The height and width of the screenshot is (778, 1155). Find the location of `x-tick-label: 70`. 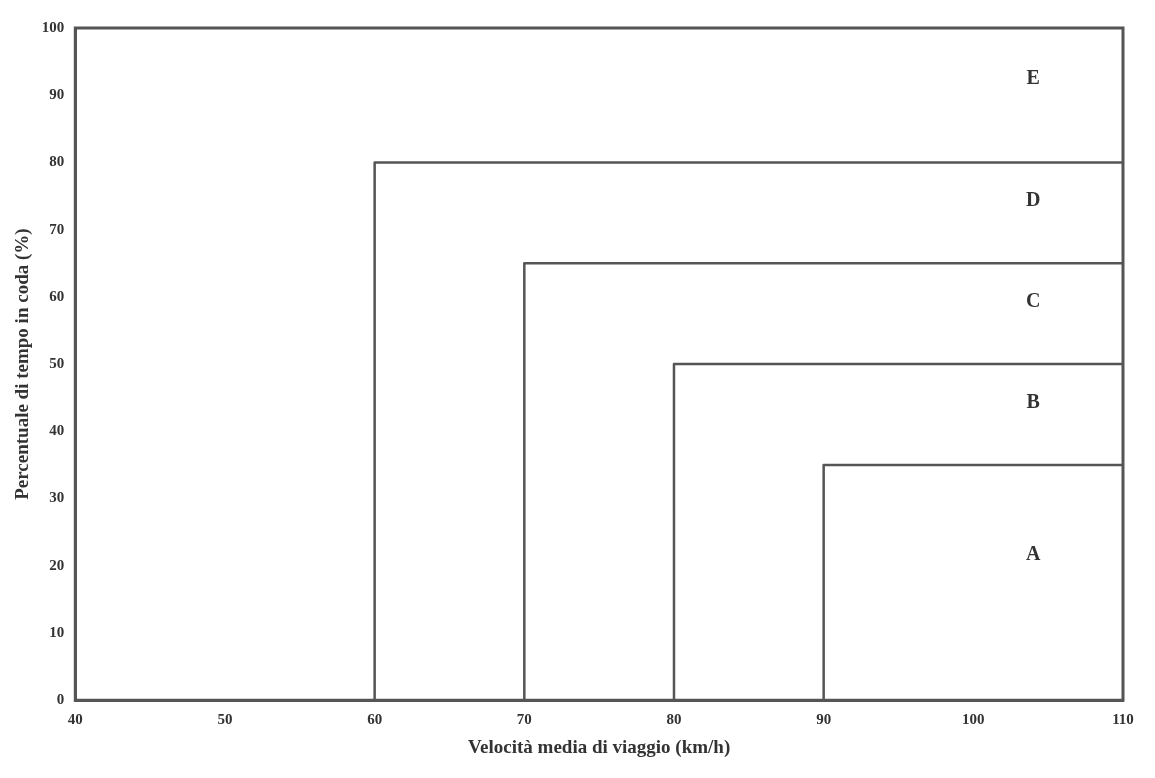

x-tick-label: 70 is located at coordinates (524, 719).